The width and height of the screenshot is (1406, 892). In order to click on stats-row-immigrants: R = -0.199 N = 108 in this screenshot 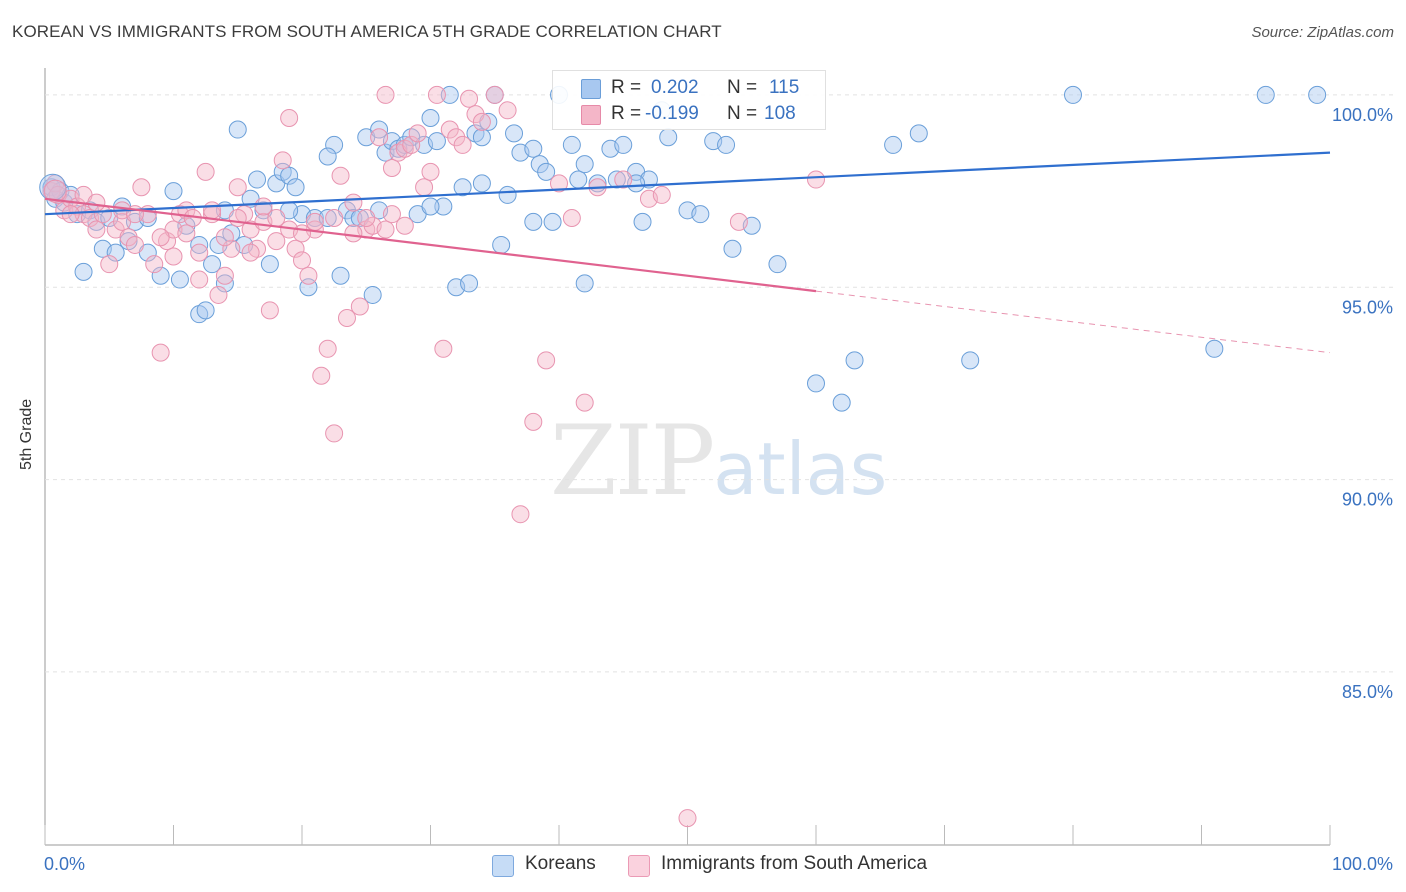, I will do `click(689, 115)`.